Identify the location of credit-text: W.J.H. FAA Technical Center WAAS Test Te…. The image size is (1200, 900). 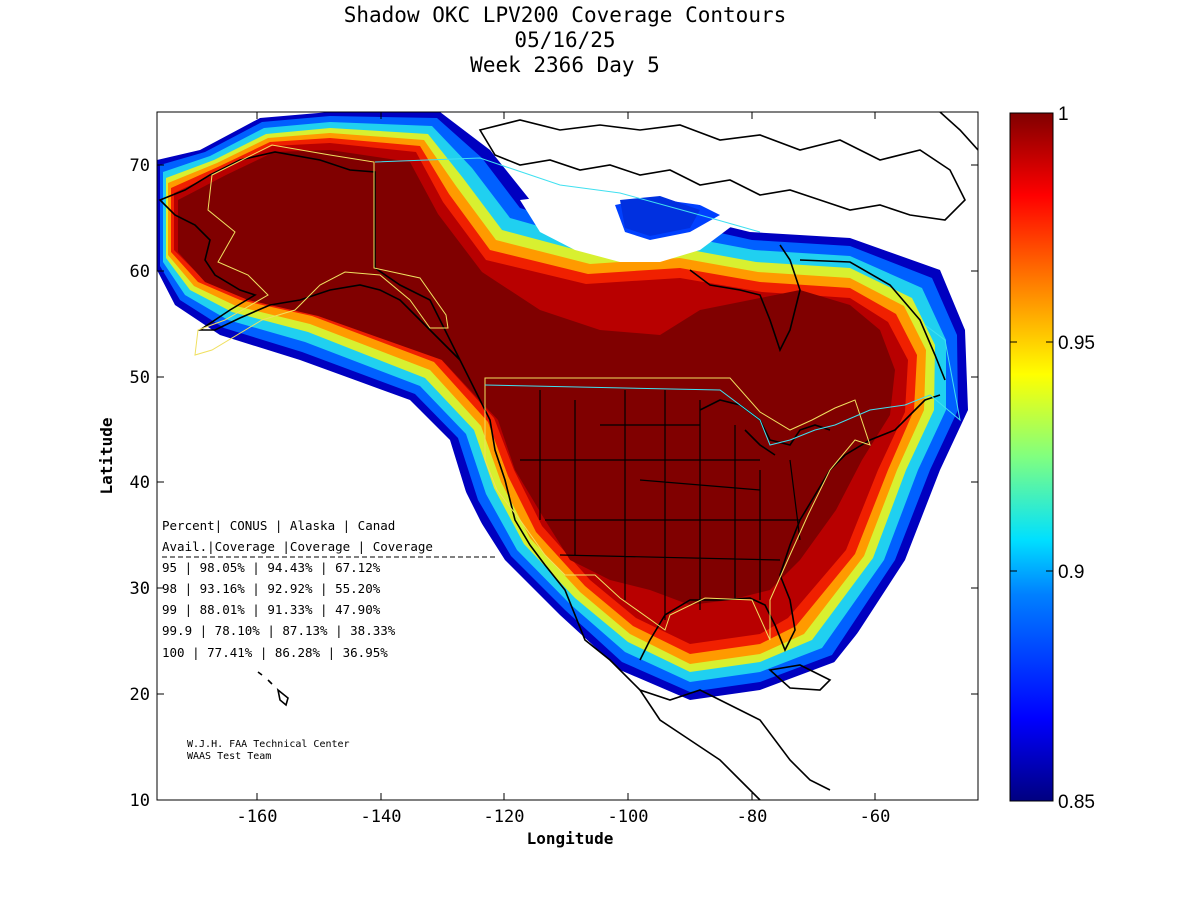
(268, 750).